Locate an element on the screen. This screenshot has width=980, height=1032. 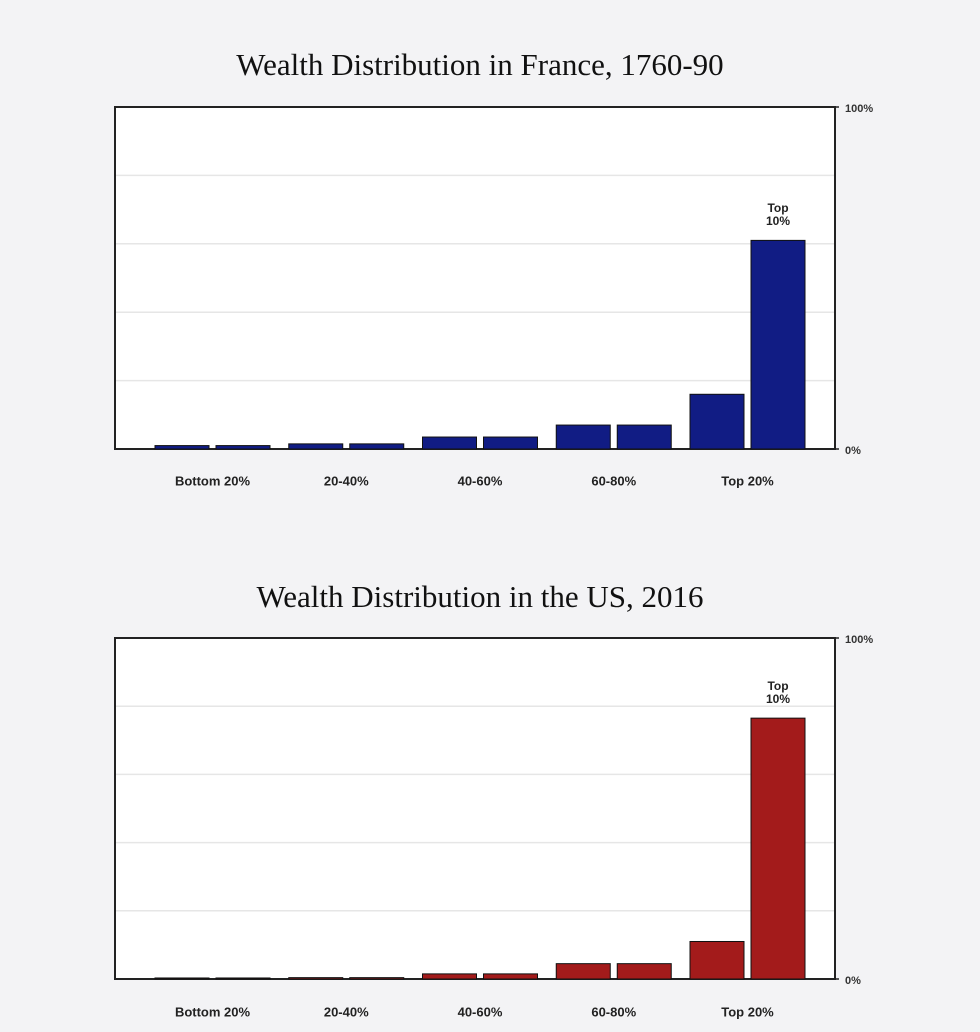
chart-title: Wealth Distribution in the US, 2016 is located at coordinates (480, 596).